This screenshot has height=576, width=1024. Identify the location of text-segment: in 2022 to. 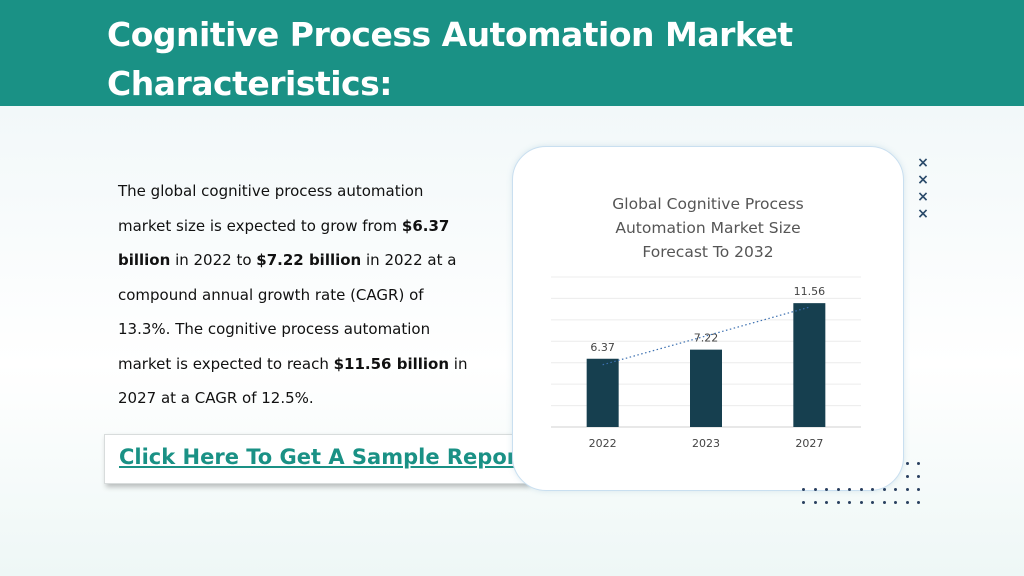
(213, 260).